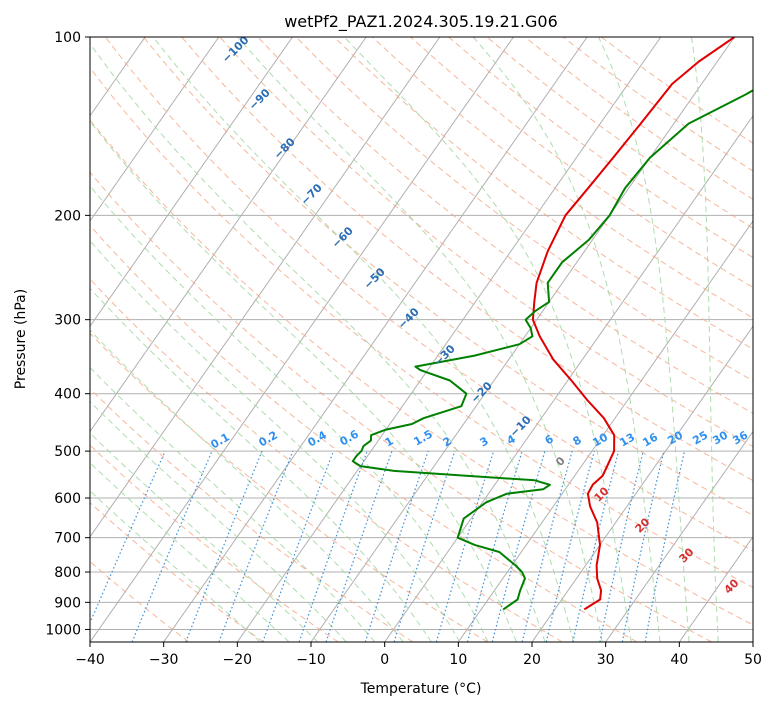 The width and height of the screenshot is (775, 708). Describe the element at coordinates (67, 452) in the screenshot. I see `y-tick-label: 500` at that location.